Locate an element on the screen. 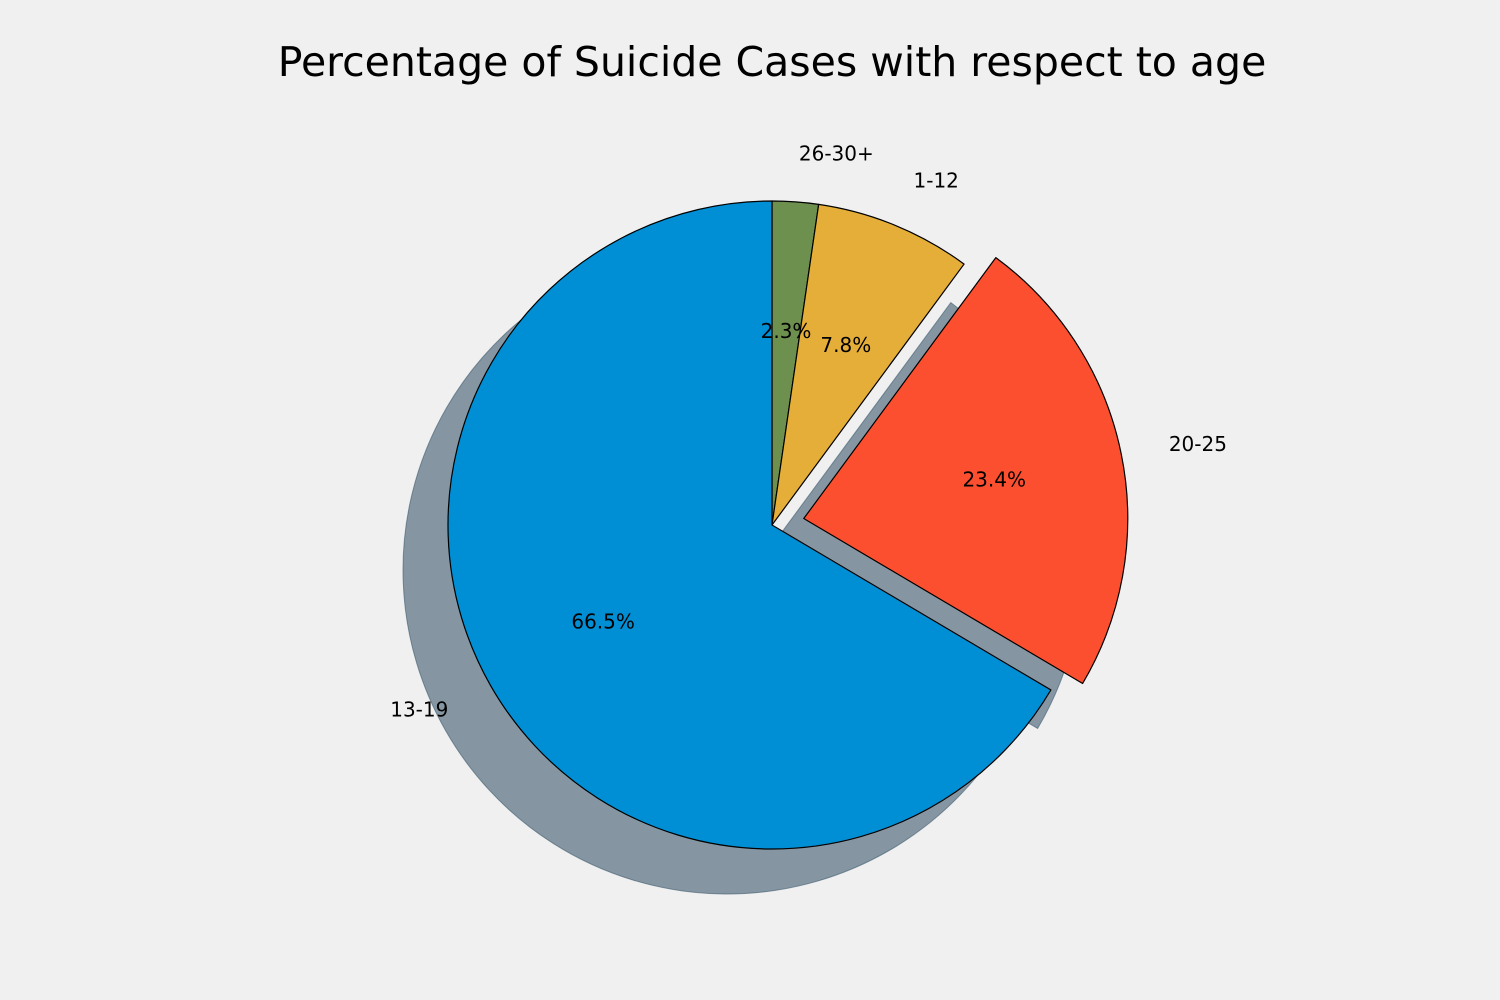  slice-pct-label-1-12: 7.8% is located at coordinates (845, 345).